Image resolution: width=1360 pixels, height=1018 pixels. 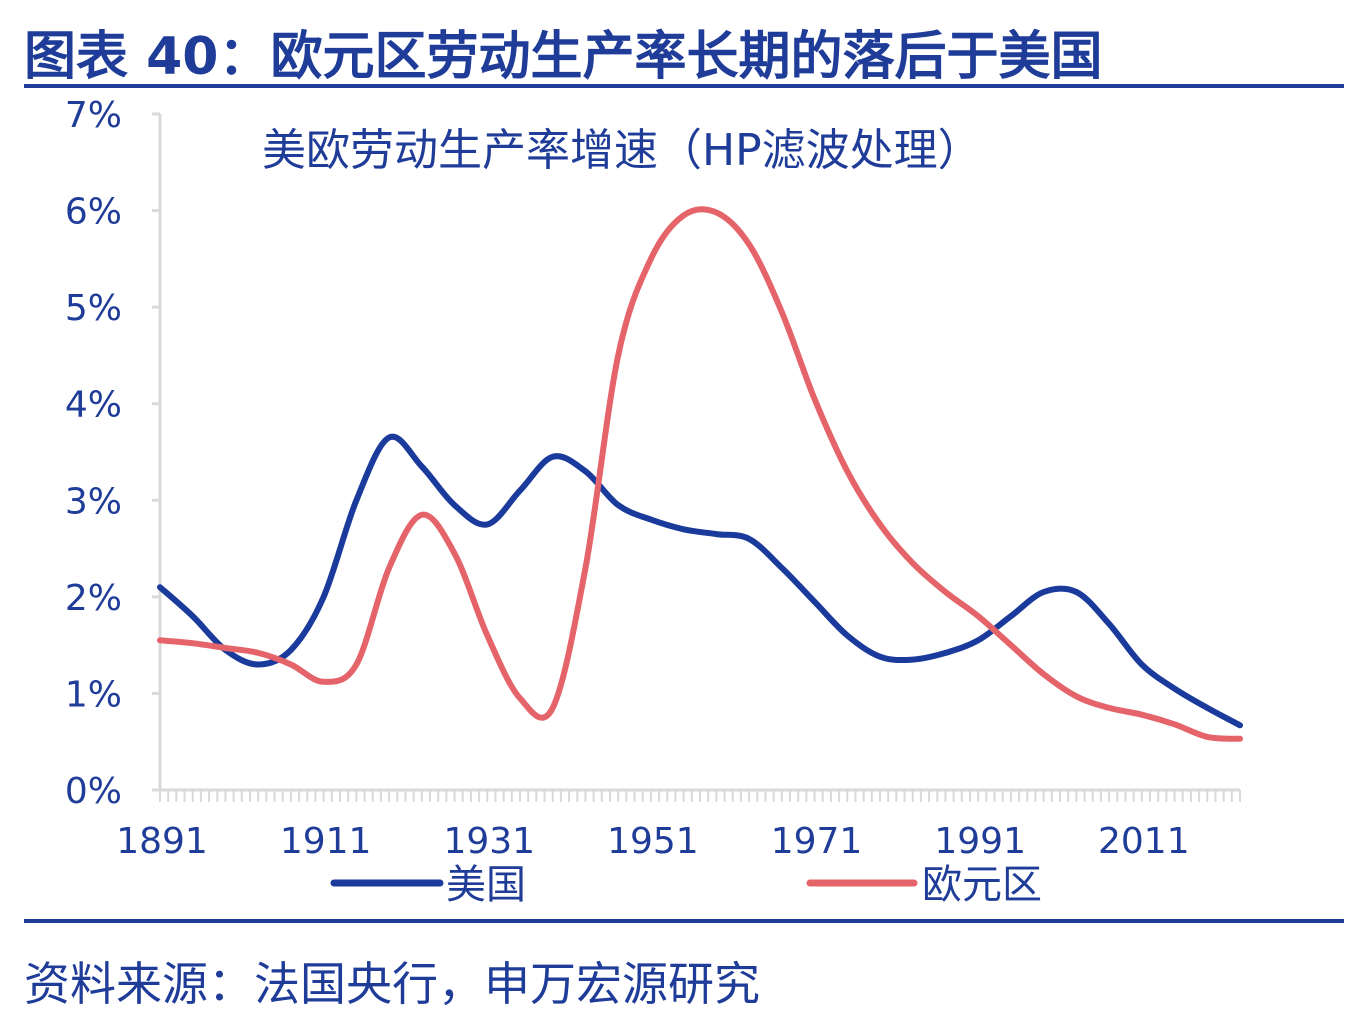 I want to click on y-tick-label: 1%, so click(x=93, y=694).